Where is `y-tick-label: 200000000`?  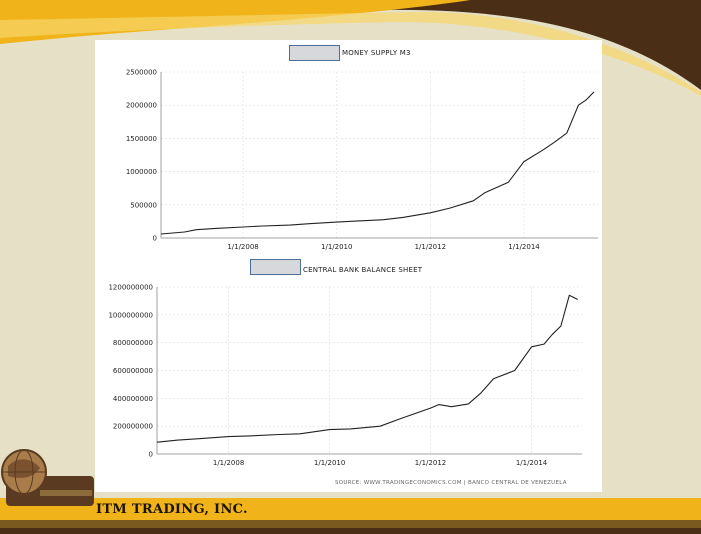
y-tick-label: 200000000 is located at coordinates (133, 427).